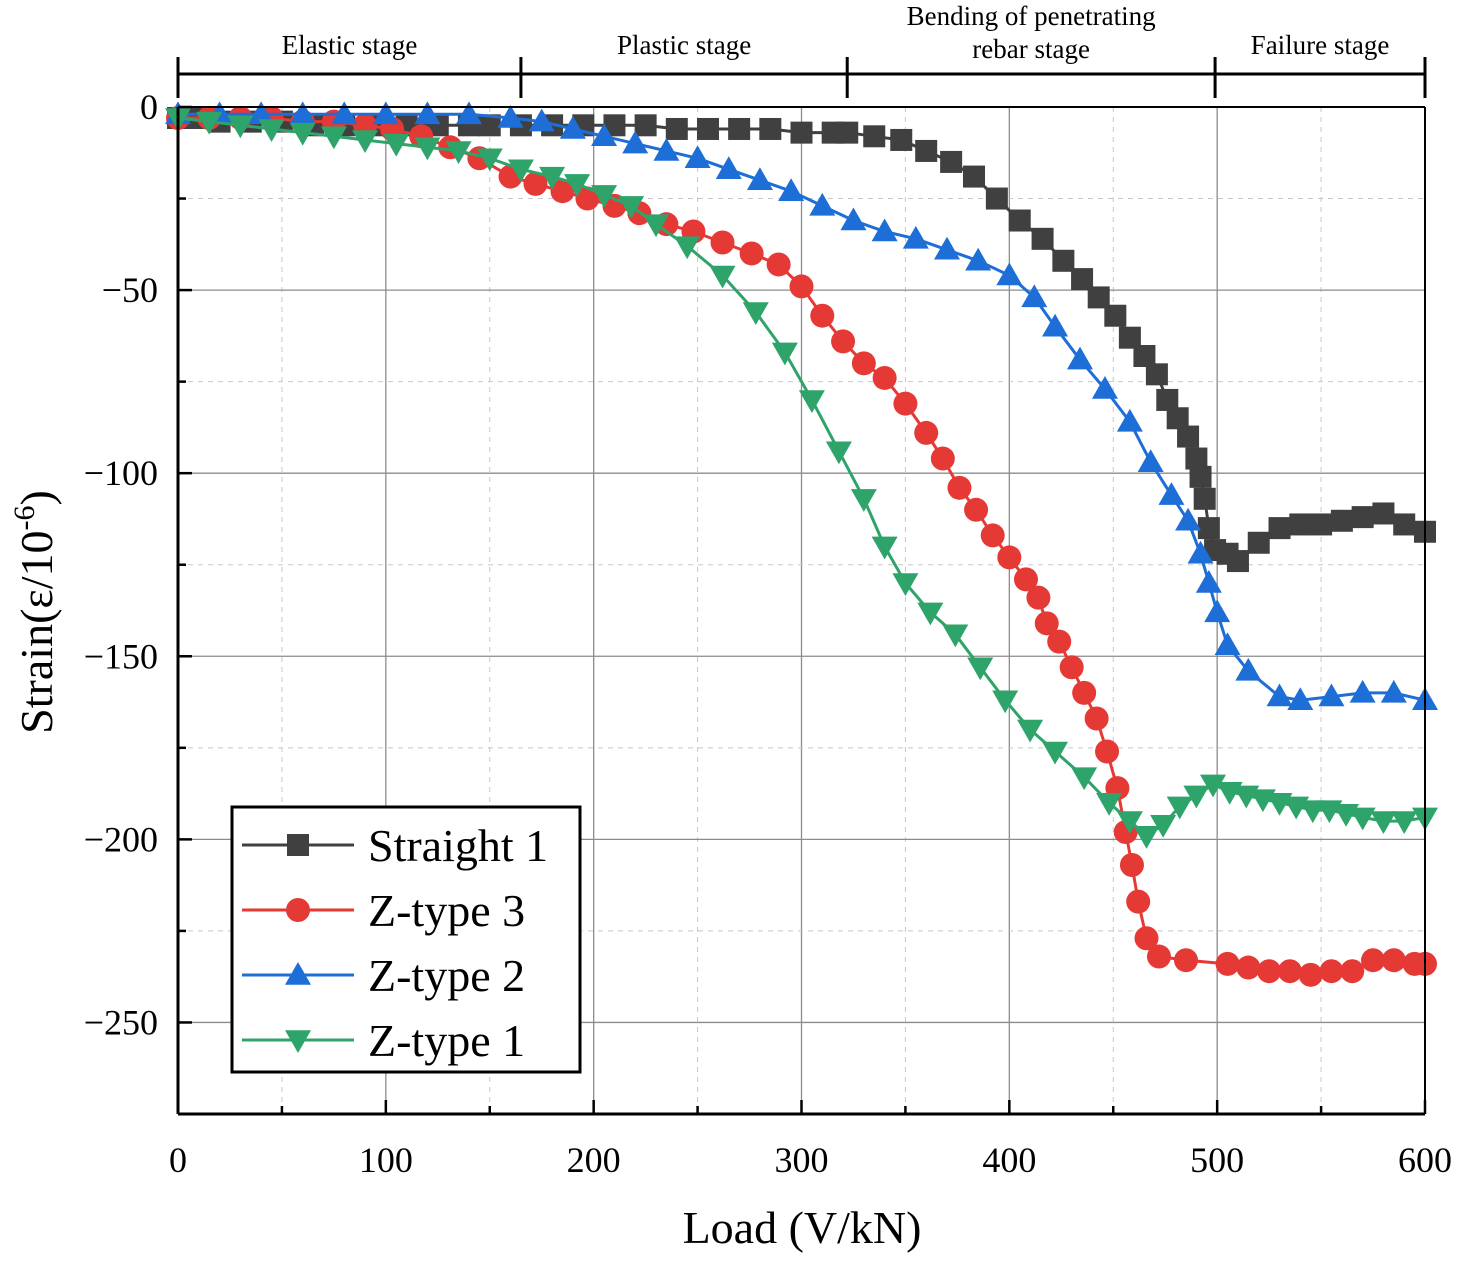 This screenshot has height=1264, width=1461. I want to click on legend-label: Z-type 3, so click(446, 910).